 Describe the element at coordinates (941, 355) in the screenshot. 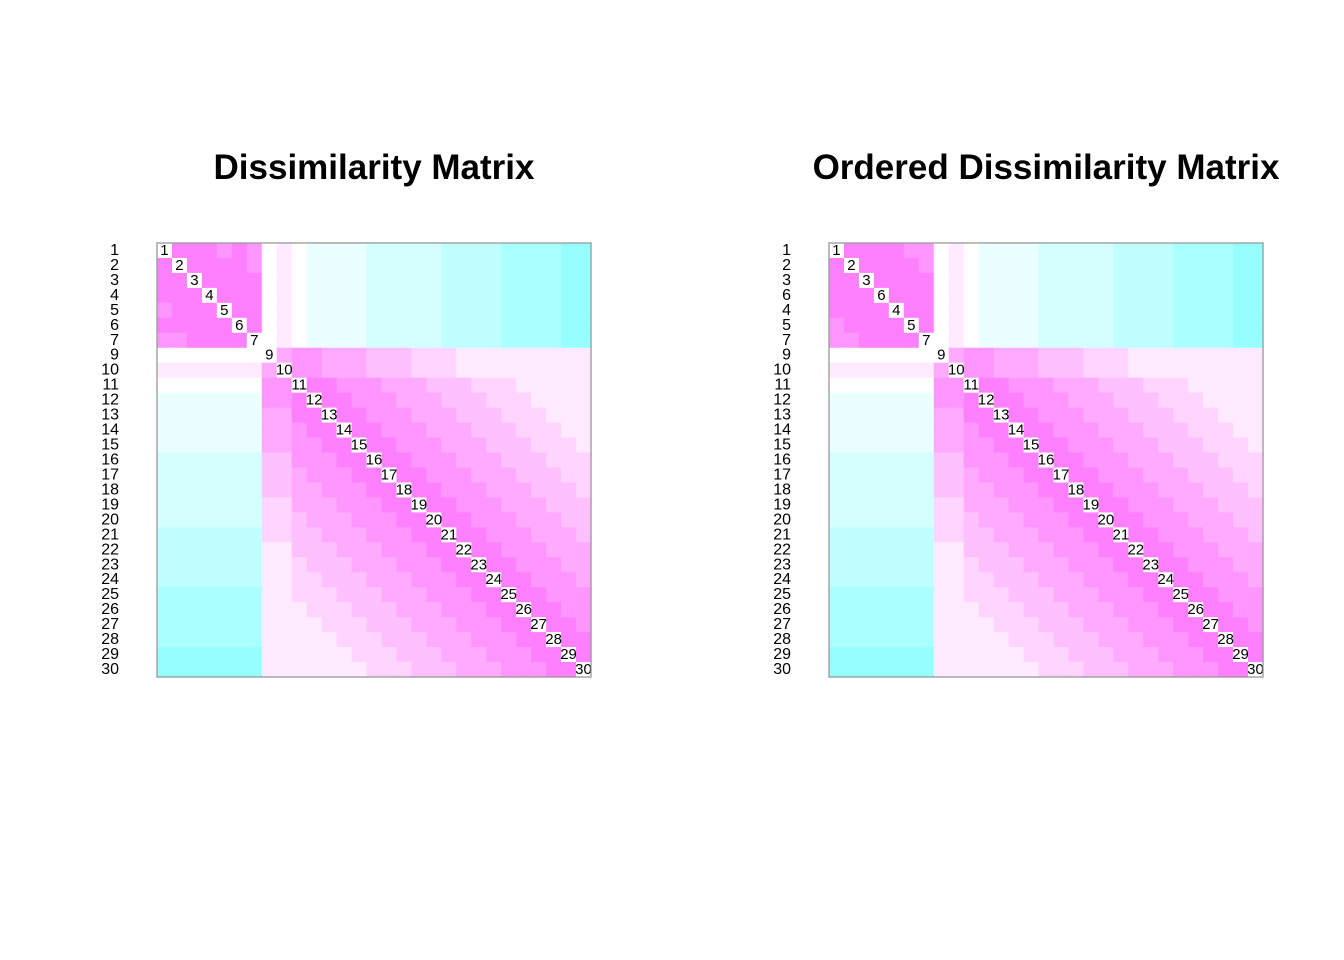

I see `diagonal-label: 9` at that location.